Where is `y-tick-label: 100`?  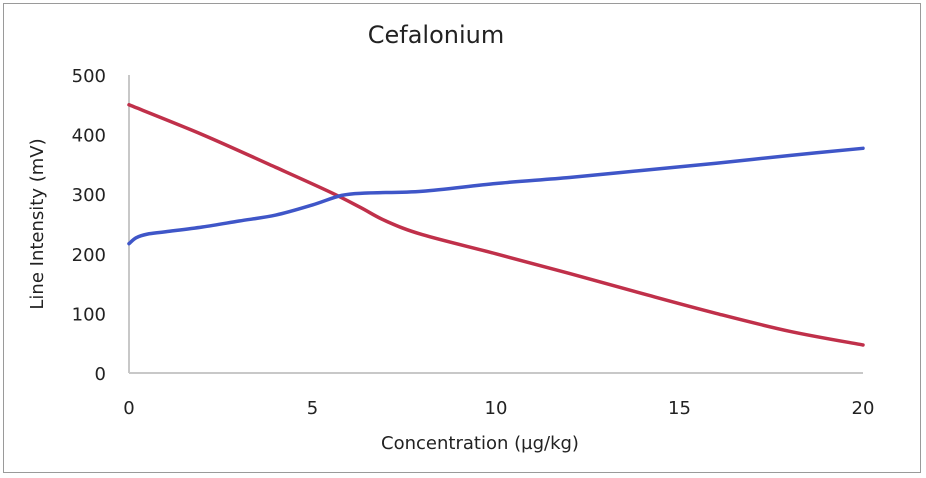
y-tick-label: 100 is located at coordinates (89, 314).